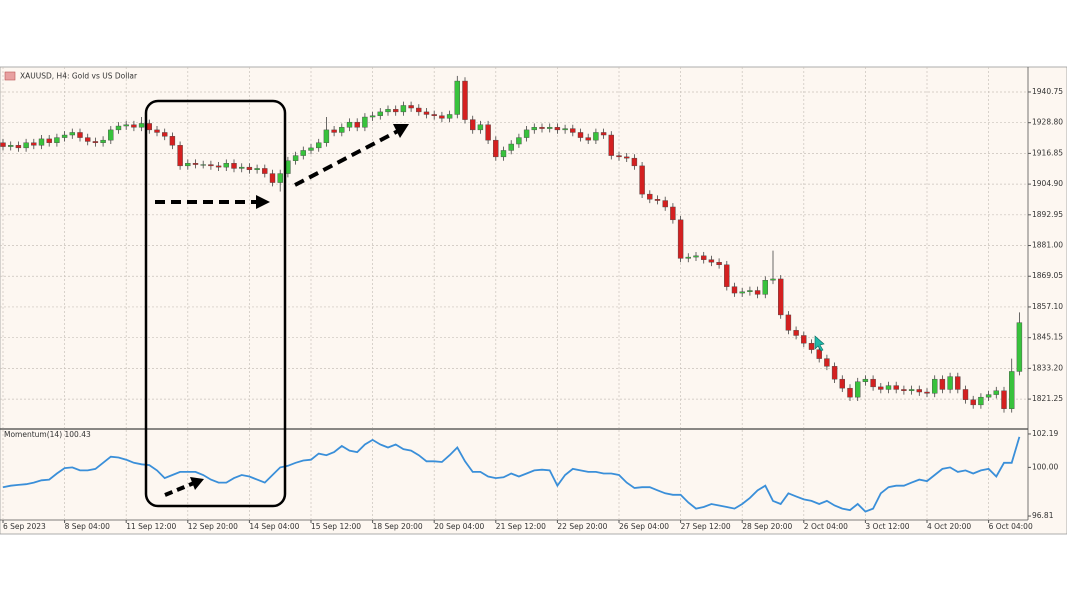 The image size is (1067, 600). Describe the element at coordinates (1045, 466) in the screenshot. I see `y2-tick-label: 100.00` at that location.